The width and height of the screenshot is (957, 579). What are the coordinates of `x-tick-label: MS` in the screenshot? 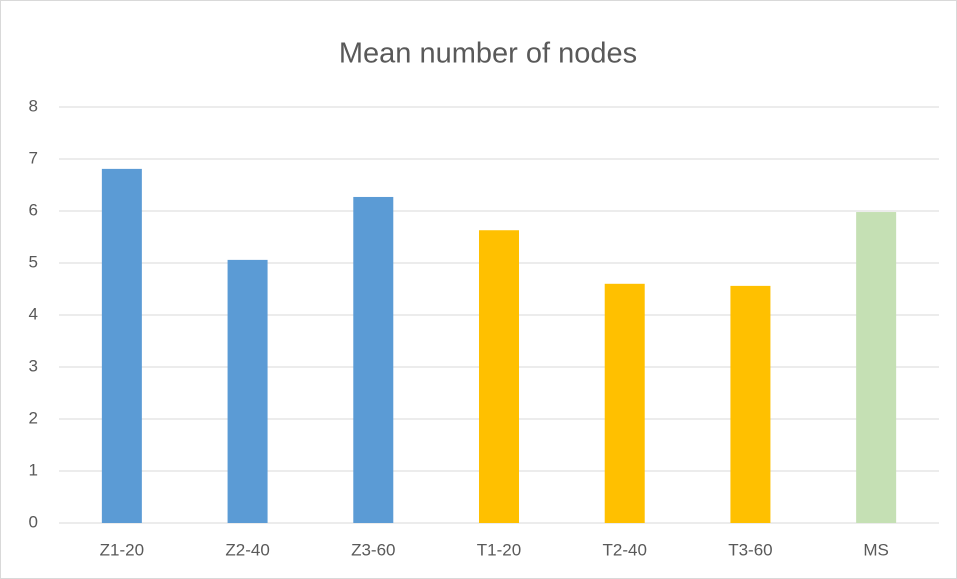 It's located at (876, 549).